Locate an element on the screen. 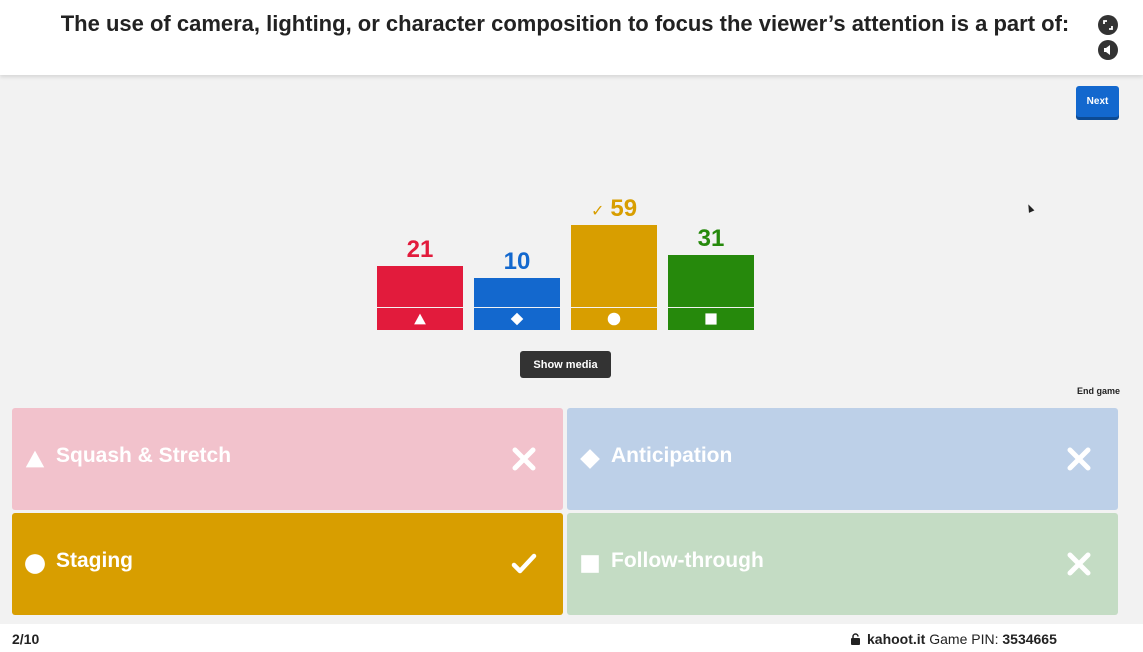 This screenshot has width=1143, height=652. answer-triangle: Squash & Stretch is located at coordinates (287, 459).